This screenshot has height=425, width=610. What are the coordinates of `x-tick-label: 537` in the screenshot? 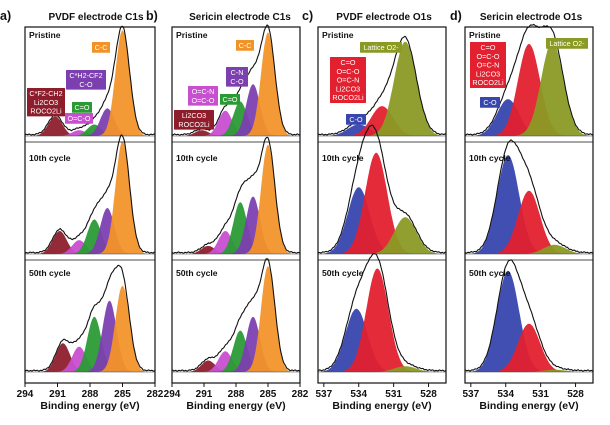 It's located at (323, 394).